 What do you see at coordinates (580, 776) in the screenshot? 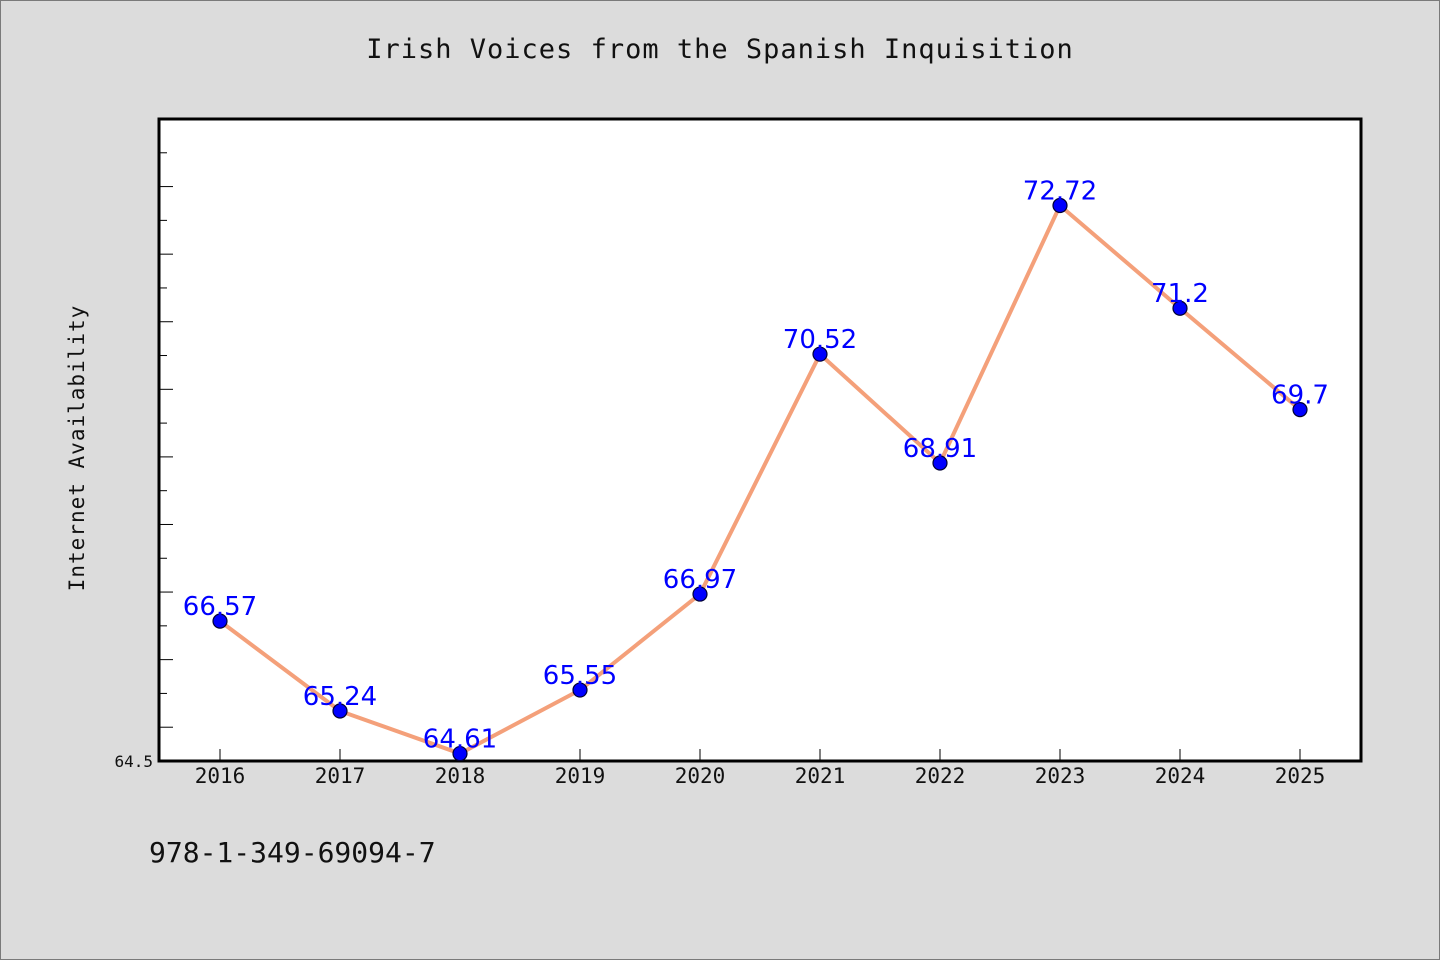
I see `x-tick-label: 2019` at bounding box center [580, 776].